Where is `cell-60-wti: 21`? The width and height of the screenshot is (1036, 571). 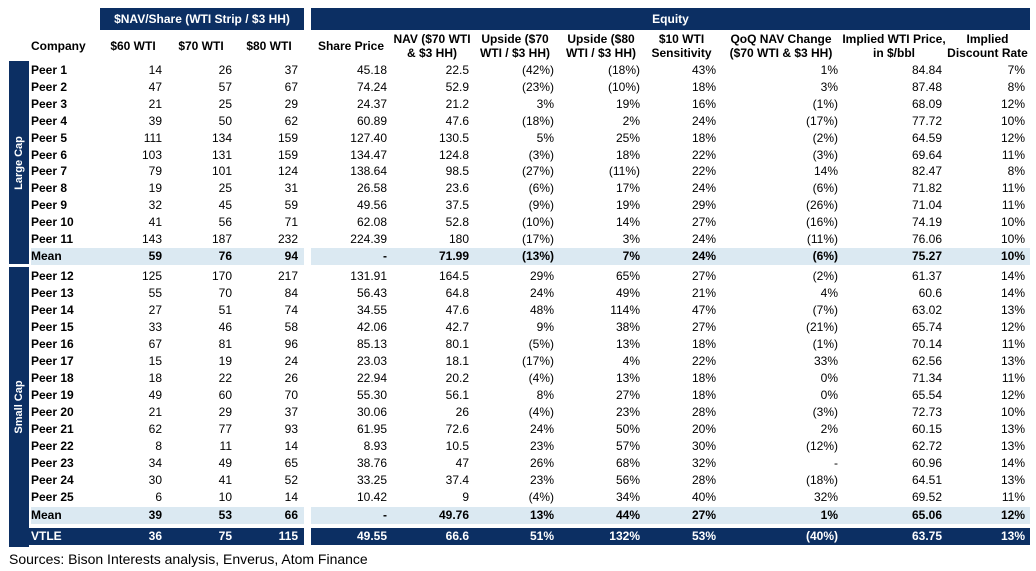 cell-60-wti: 21 is located at coordinates (155, 103).